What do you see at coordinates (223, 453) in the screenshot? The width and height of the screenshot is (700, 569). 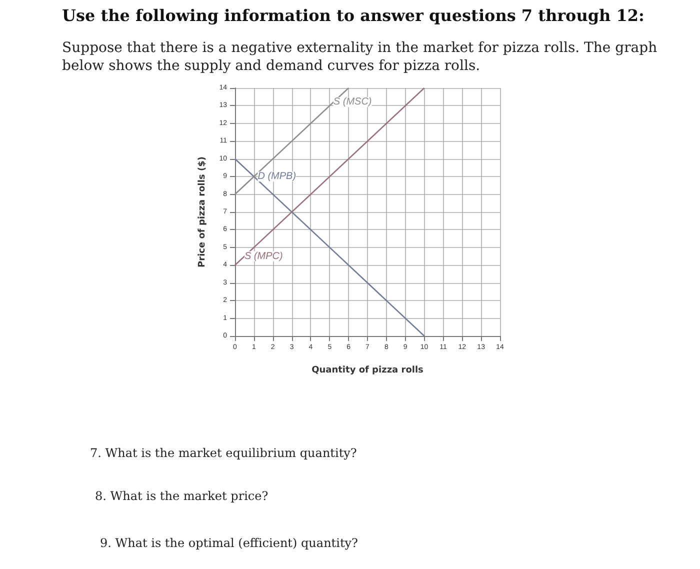 I see `text: 7. What is the market equilibrium quantity?` at bounding box center [223, 453].